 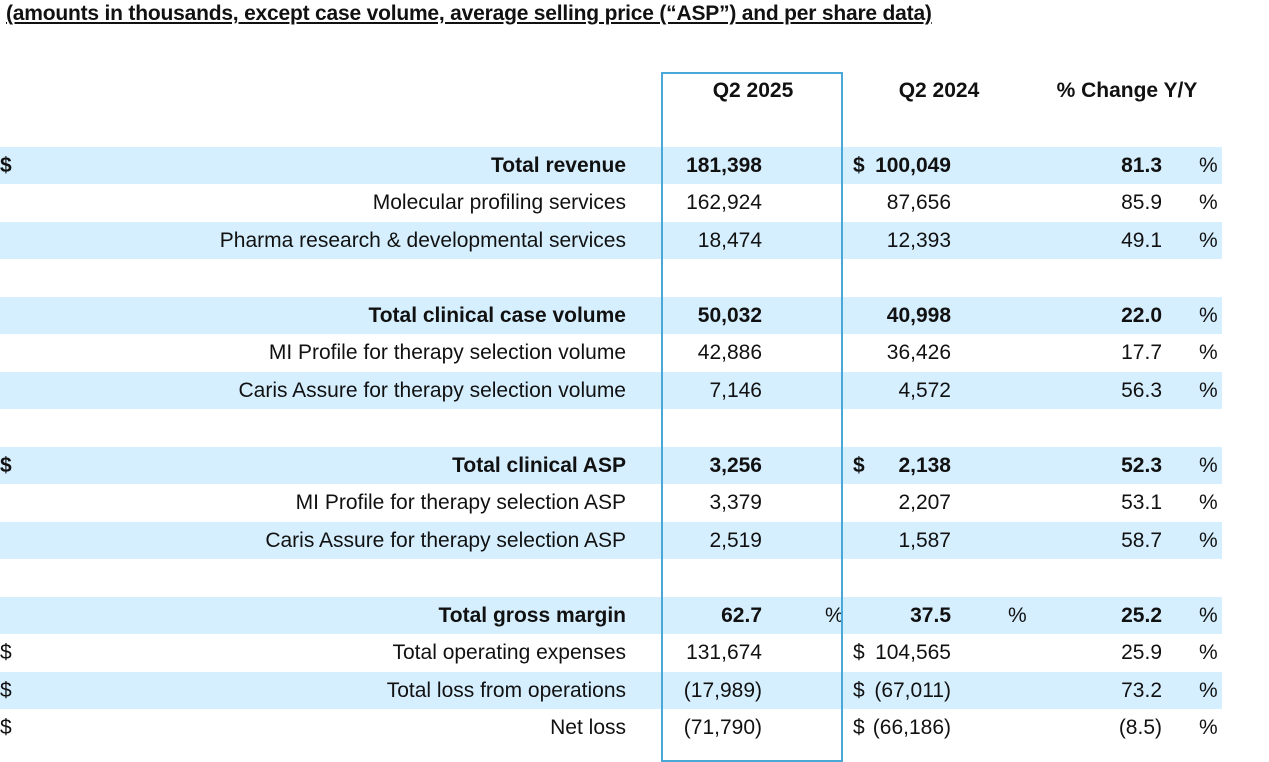 I want to click on change-value: 81.3, so click(x=1141, y=165).